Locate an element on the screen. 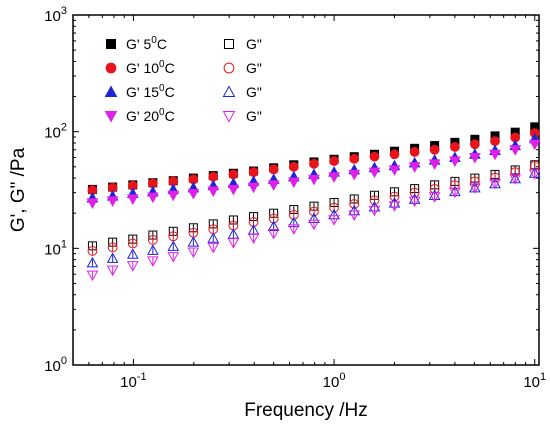 This screenshot has height=429, width=550. y-tick-label: 10² is located at coordinates (55, 132).